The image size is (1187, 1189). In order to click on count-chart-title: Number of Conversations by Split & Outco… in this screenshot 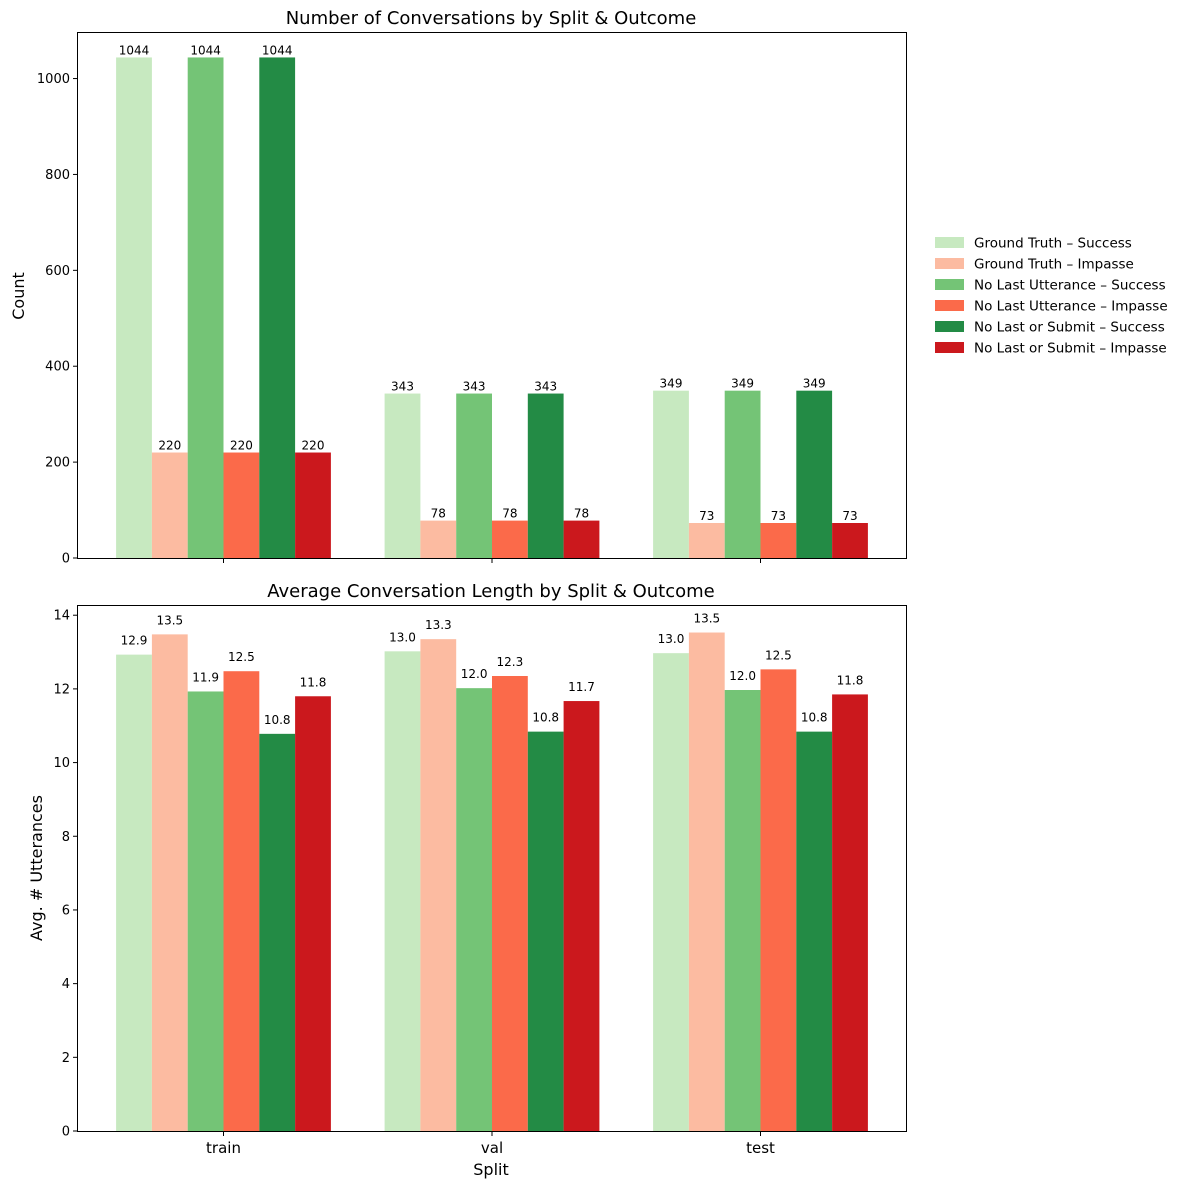, I will do `click(491, 18)`.